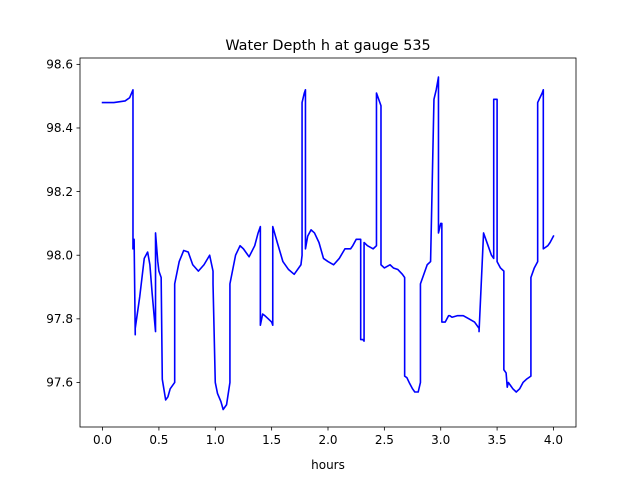  What do you see at coordinates (59, 128) in the screenshot?
I see `y-tick-label: 98.4` at bounding box center [59, 128].